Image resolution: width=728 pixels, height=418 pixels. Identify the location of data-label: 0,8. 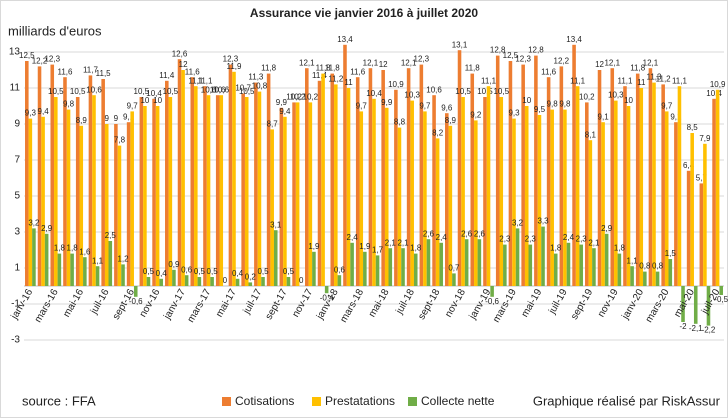
(645, 266).